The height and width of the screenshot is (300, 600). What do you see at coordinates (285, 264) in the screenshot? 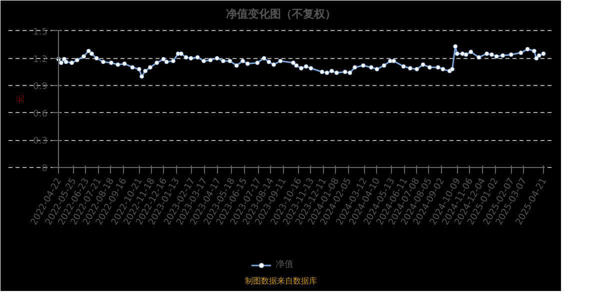
I see `legend-label: 净值` at bounding box center [285, 264].